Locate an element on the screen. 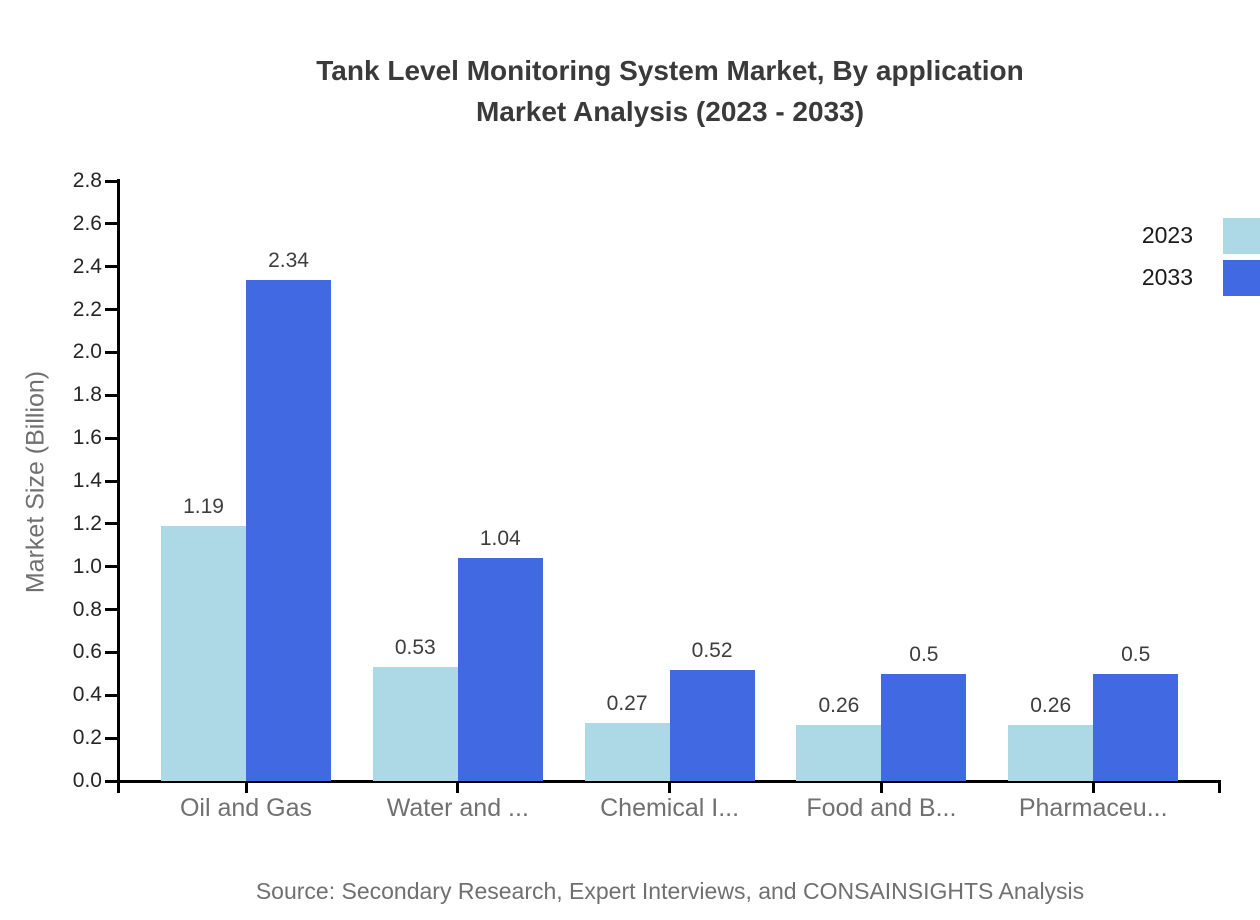  y-tick-label: 0.8 is located at coordinates (87, 609).